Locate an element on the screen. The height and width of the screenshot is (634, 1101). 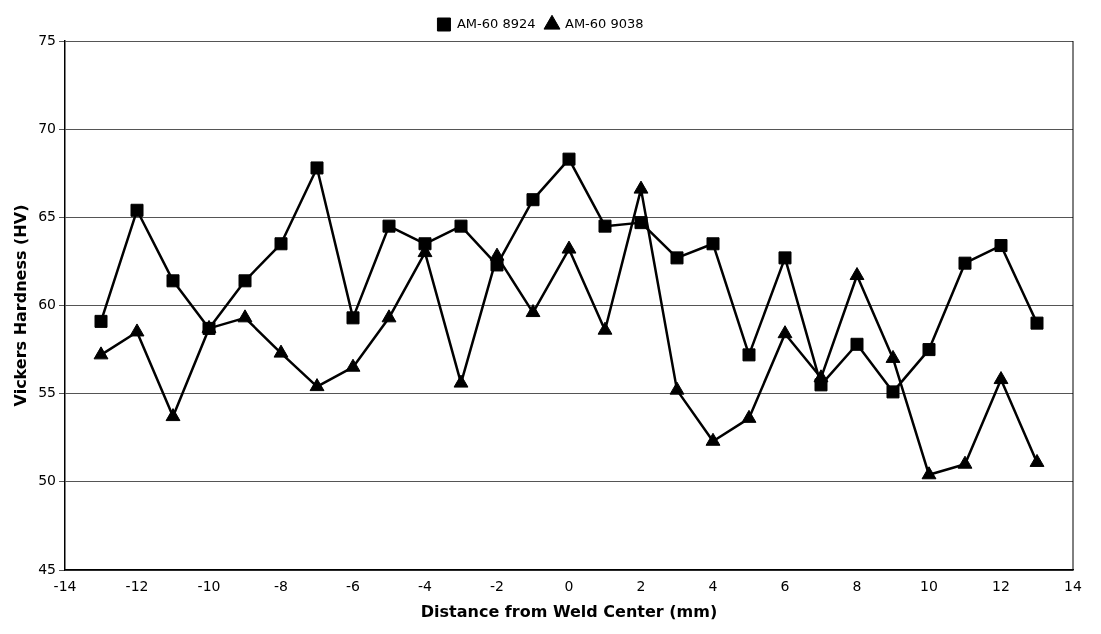
legend-label: AM-60 8924 is located at coordinates (496, 23).